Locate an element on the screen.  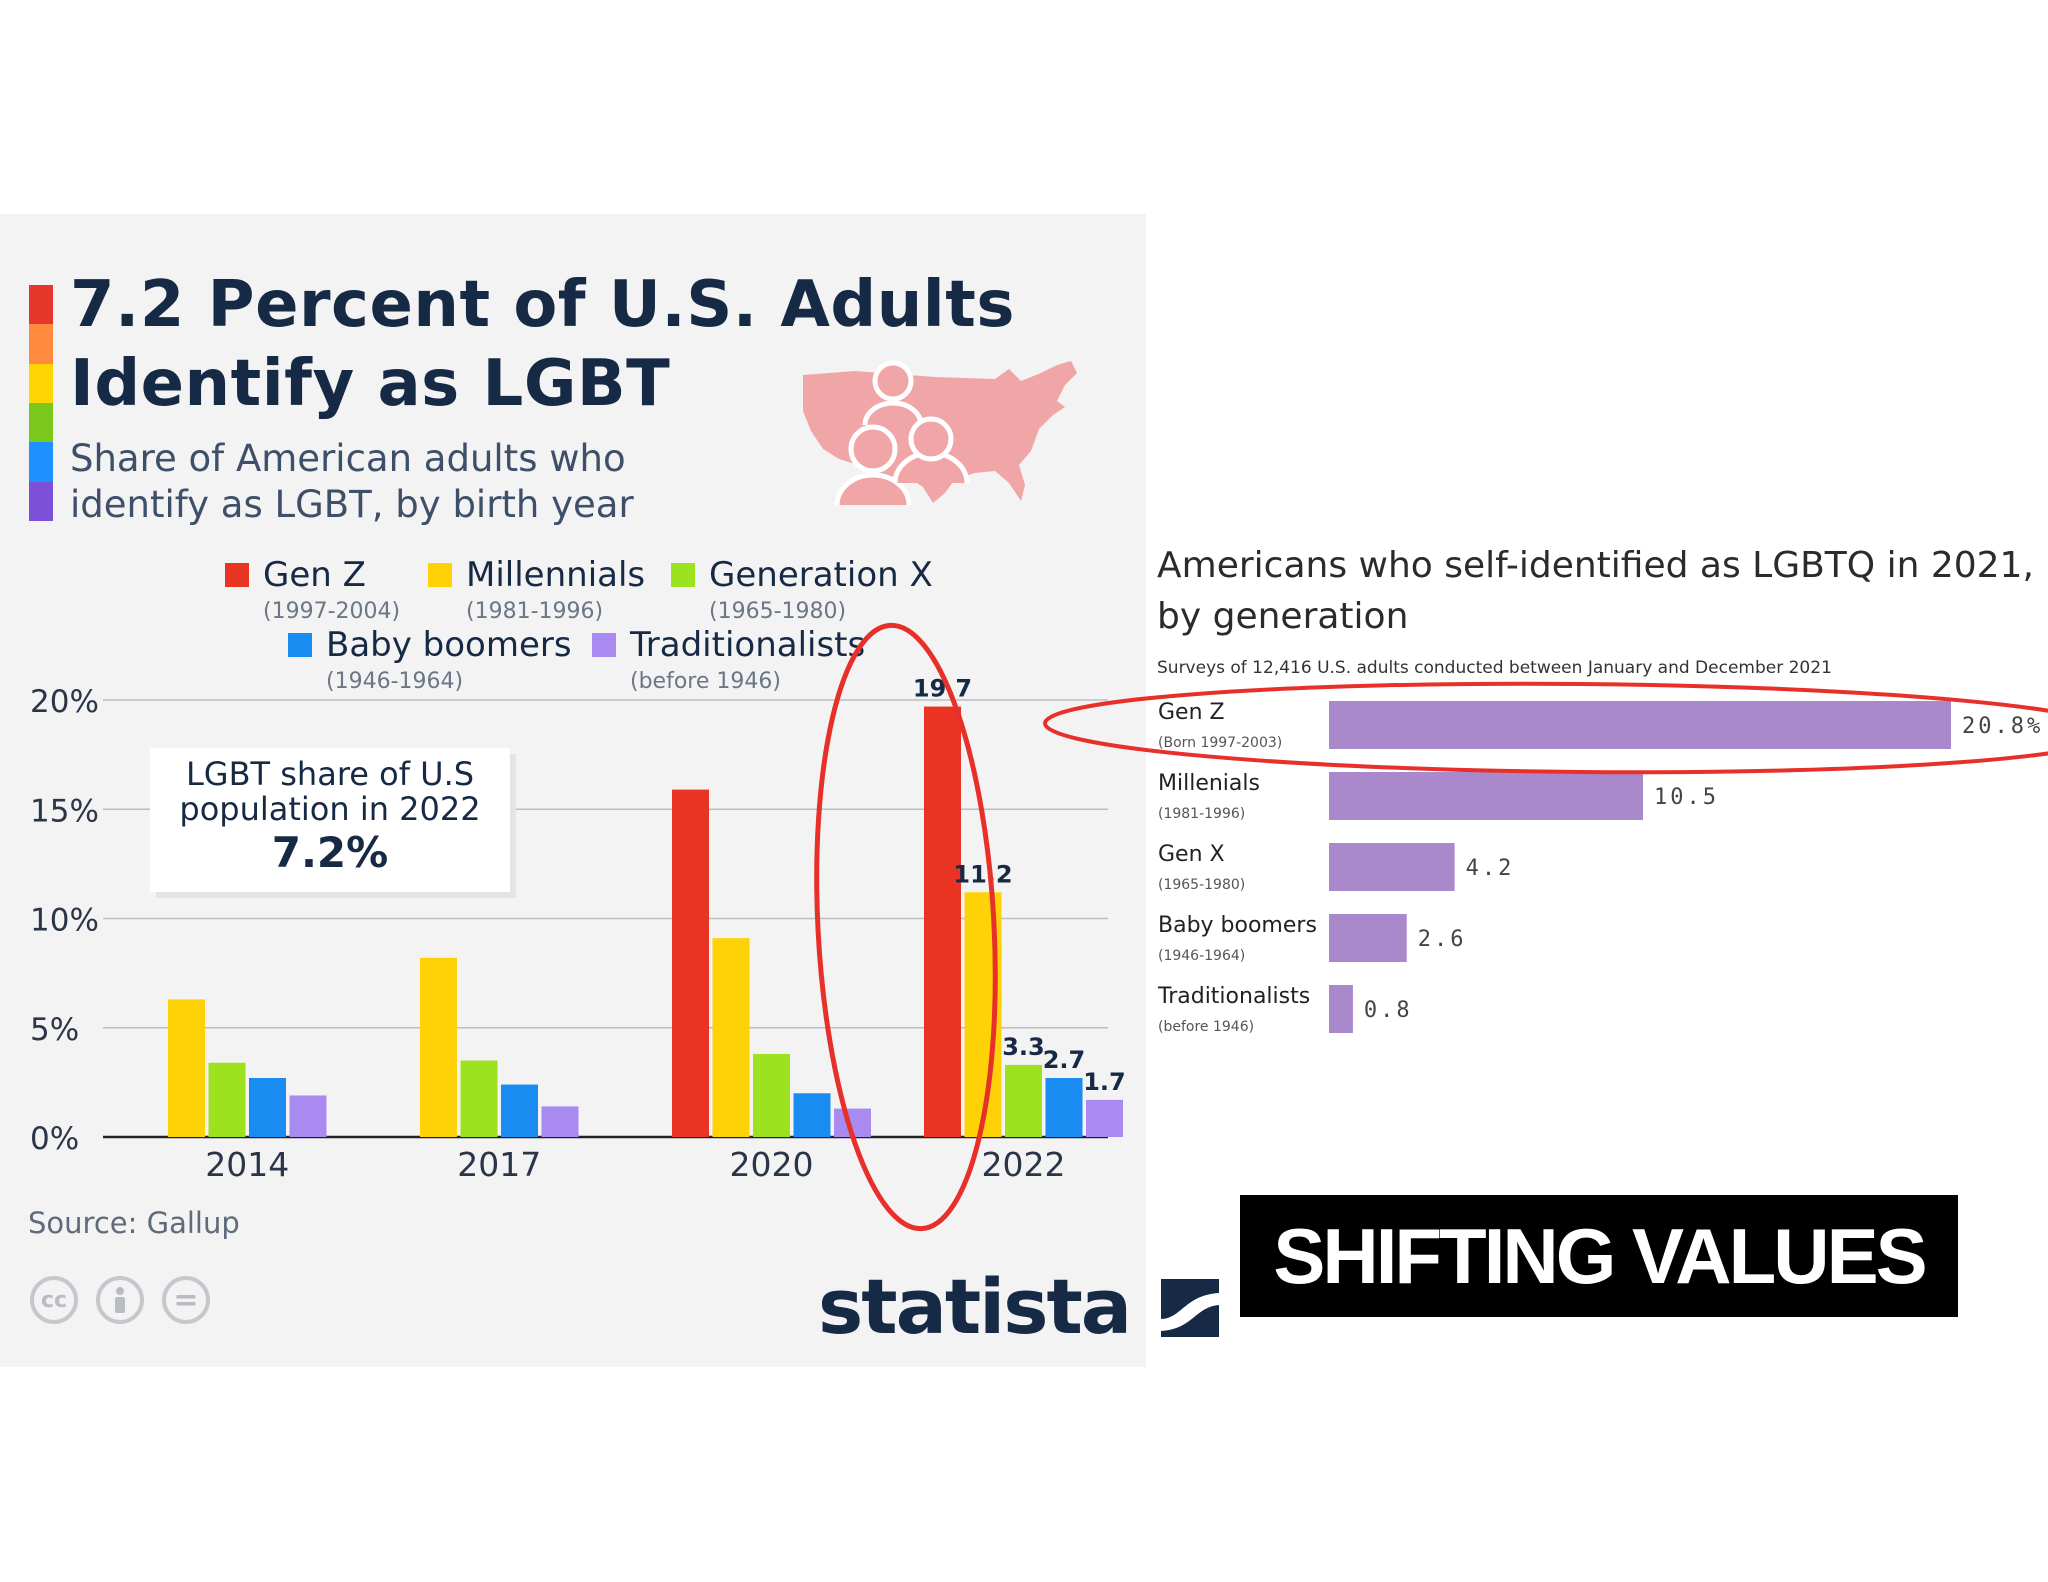
legend-years: (before 1946) is located at coordinates (705, 681).